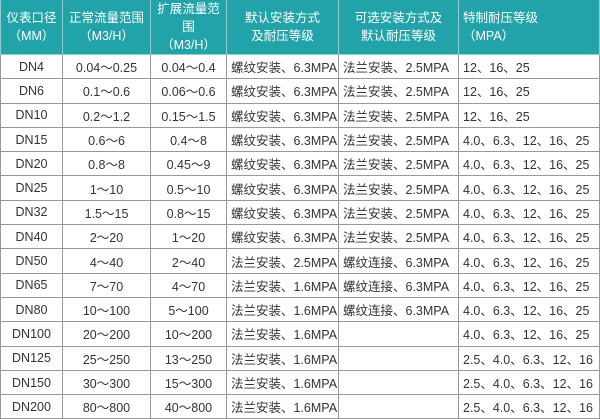 The width and height of the screenshot is (600, 419). I want to click on cell-normal-flow: 20～200, so click(106, 334).